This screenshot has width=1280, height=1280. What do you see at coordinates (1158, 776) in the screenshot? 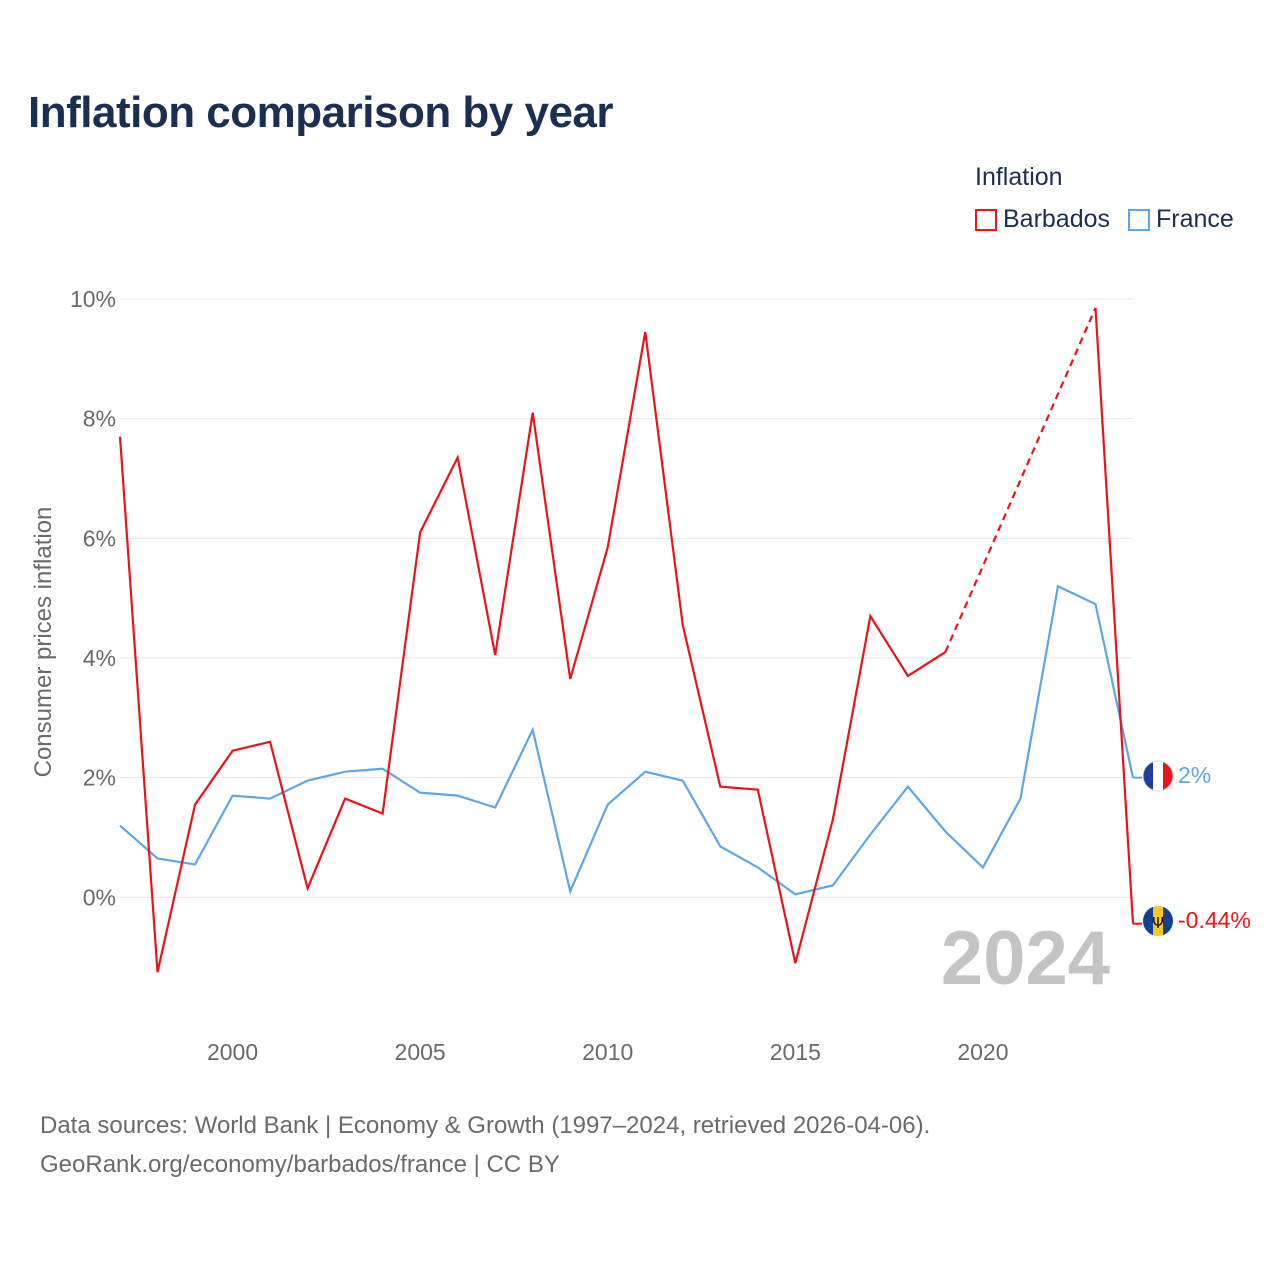
I see `france-flag-icon` at bounding box center [1158, 776].